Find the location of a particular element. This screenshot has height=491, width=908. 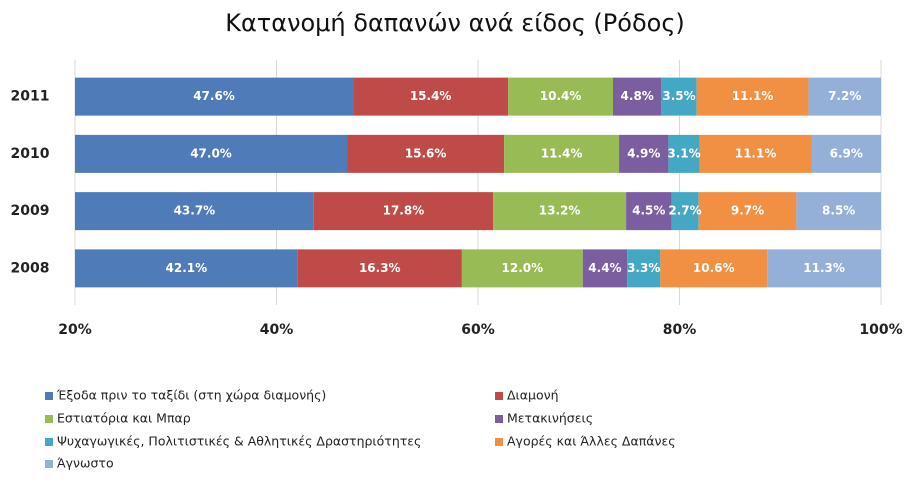

legend-label: Διαμονή is located at coordinates (533, 395).